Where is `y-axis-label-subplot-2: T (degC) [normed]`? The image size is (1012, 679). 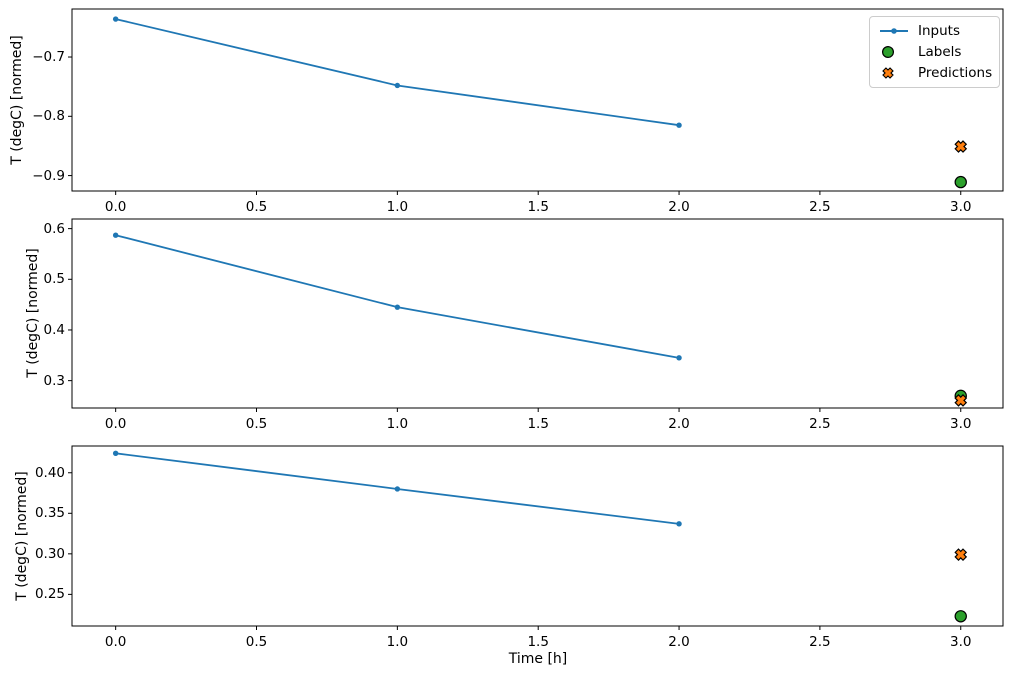
y-axis-label-subplot-2: T (degC) [normed] is located at coordinates (33, 313).